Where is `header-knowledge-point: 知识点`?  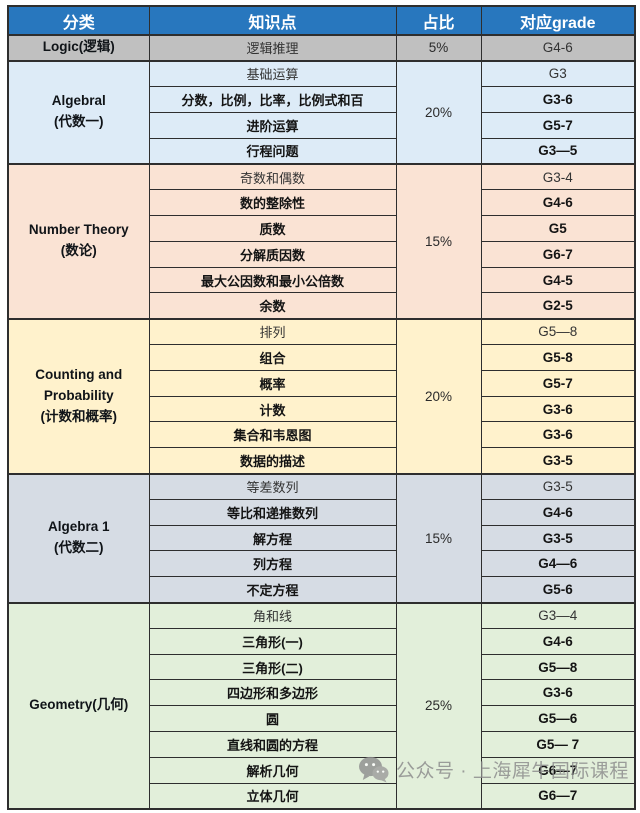 header-knowledge-point: 知识点 is located at coordinates (272, 20).